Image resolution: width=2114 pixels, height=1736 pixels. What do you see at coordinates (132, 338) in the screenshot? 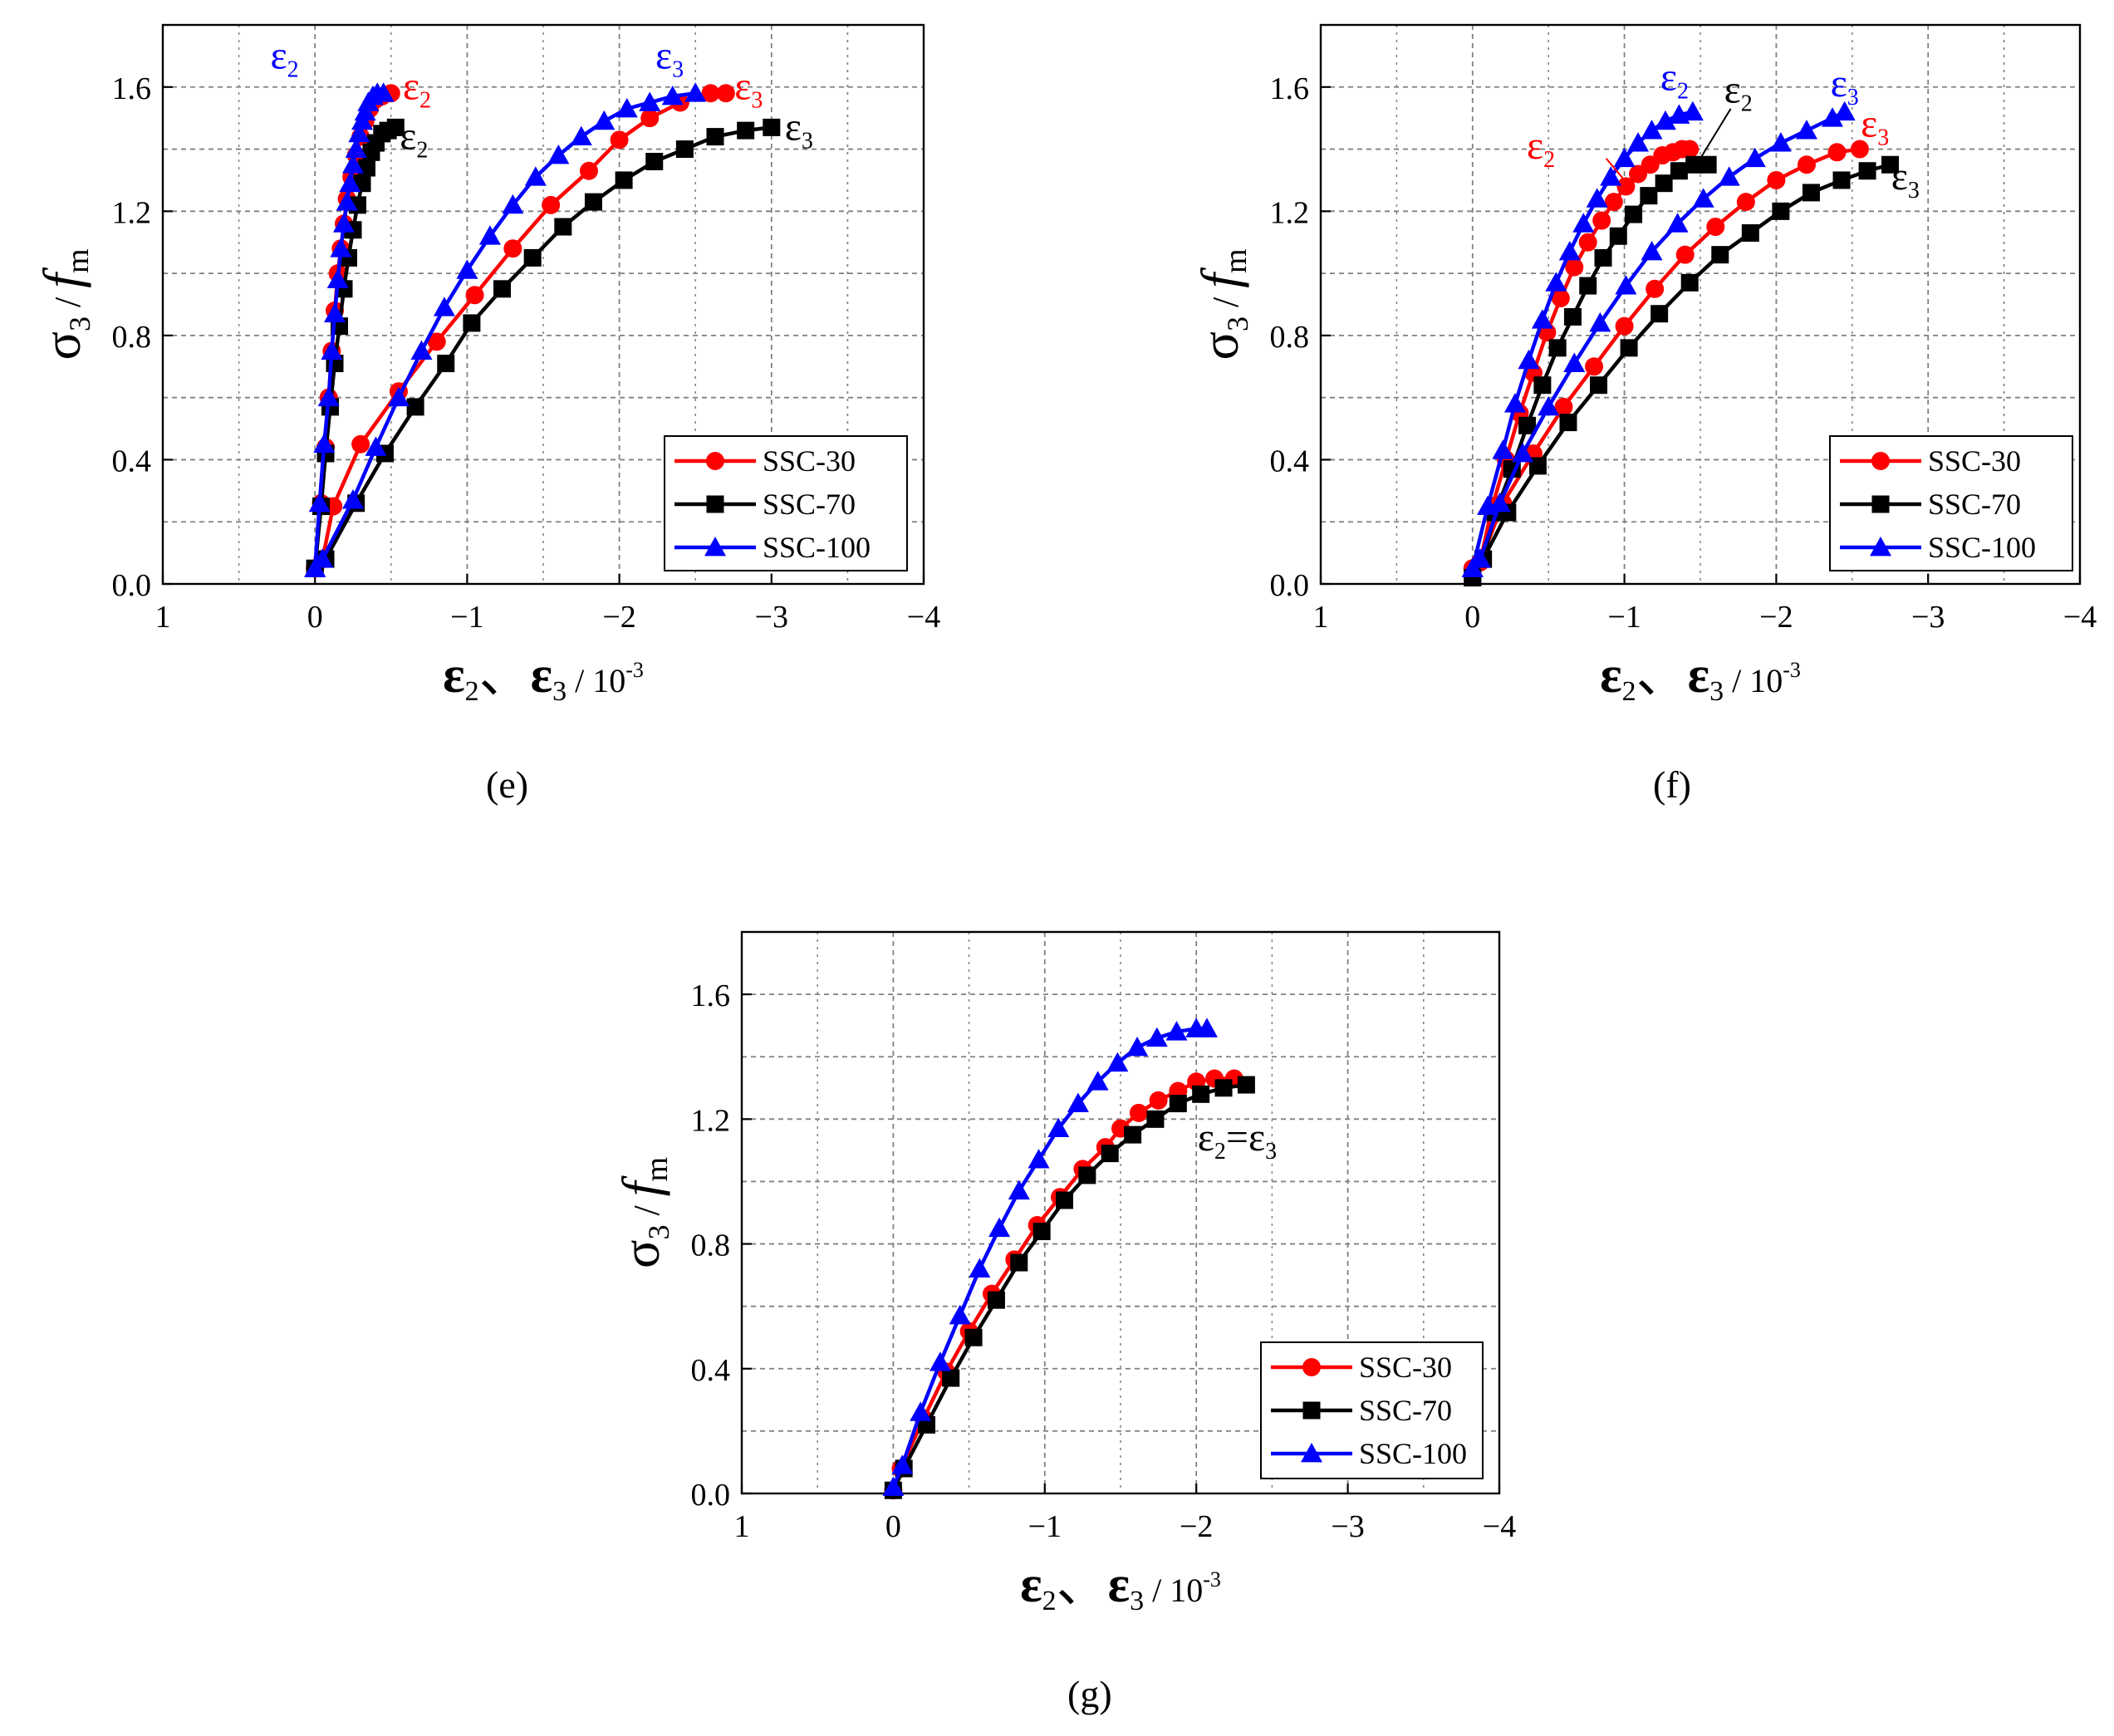
I see `y-tick-label: 0.8` at bounding box center [132, 338].